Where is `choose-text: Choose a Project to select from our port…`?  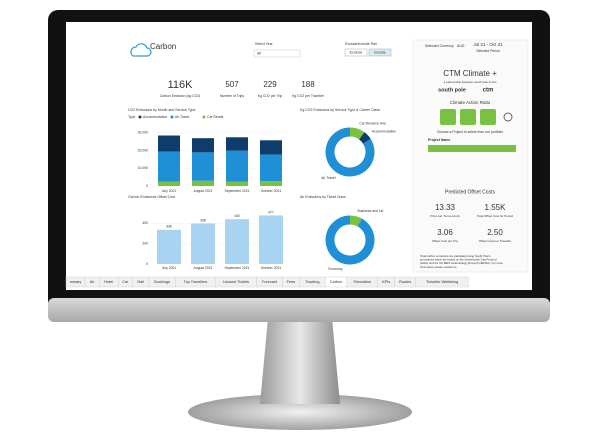 choose-text: Choose a Project to select from our port… is located at coordinates (470, 132).